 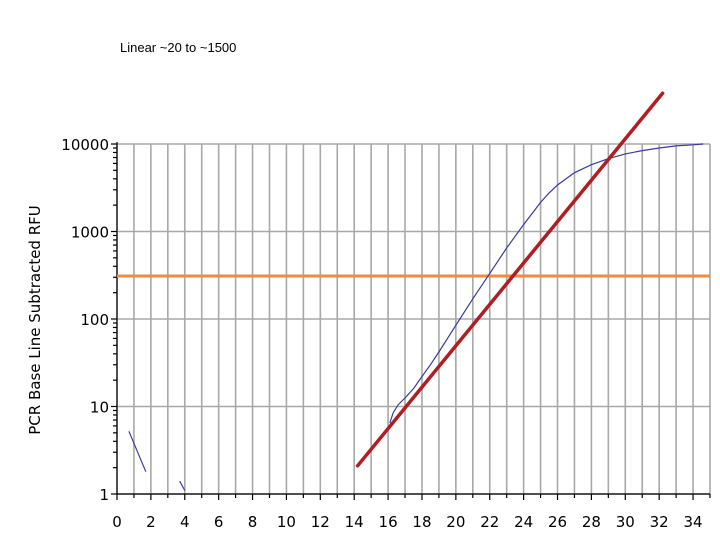 I want to click on x-tick-label: 26, so click(x=557, y=522).